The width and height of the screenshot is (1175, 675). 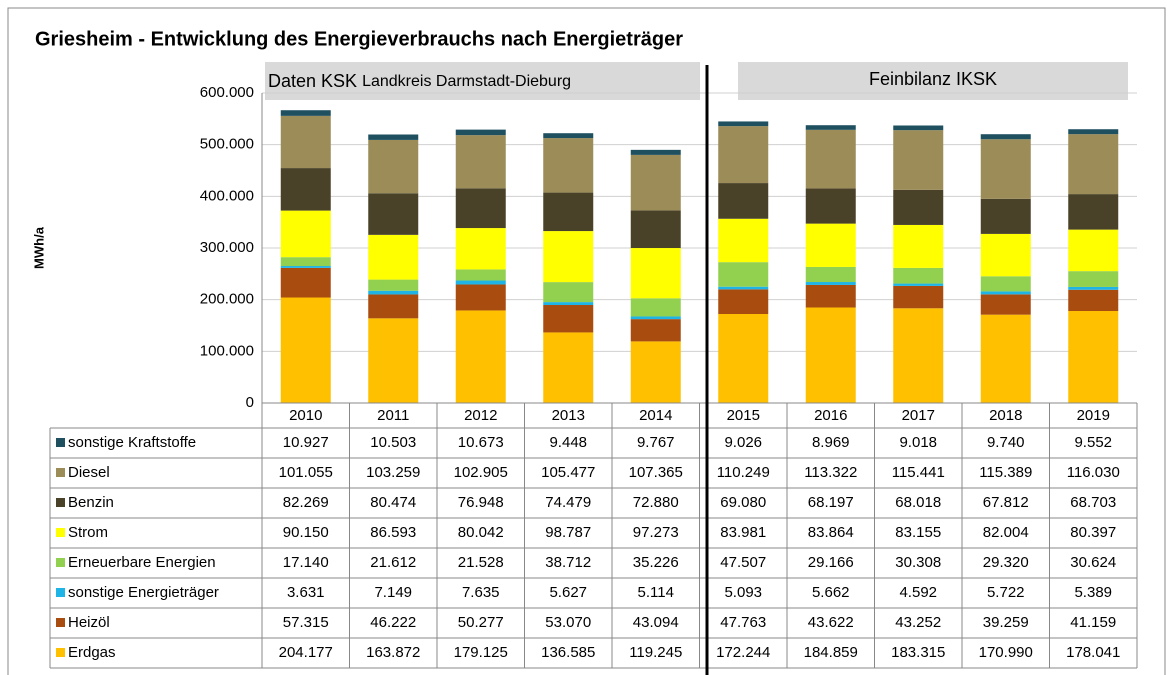 What do you see at coordinates (656, 502) in the screenshot?
I see `table-cell: 72.880` at bounding box center [656, 502].